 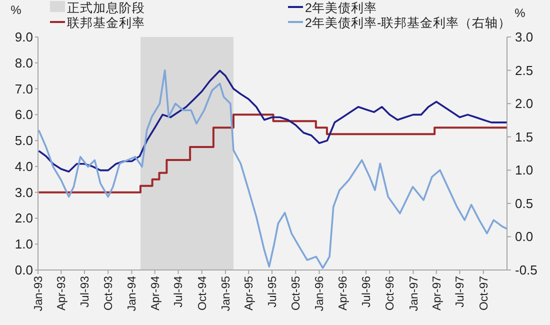 I want to click on x-tick-label: Apr-94, so click(x=156, y=293).